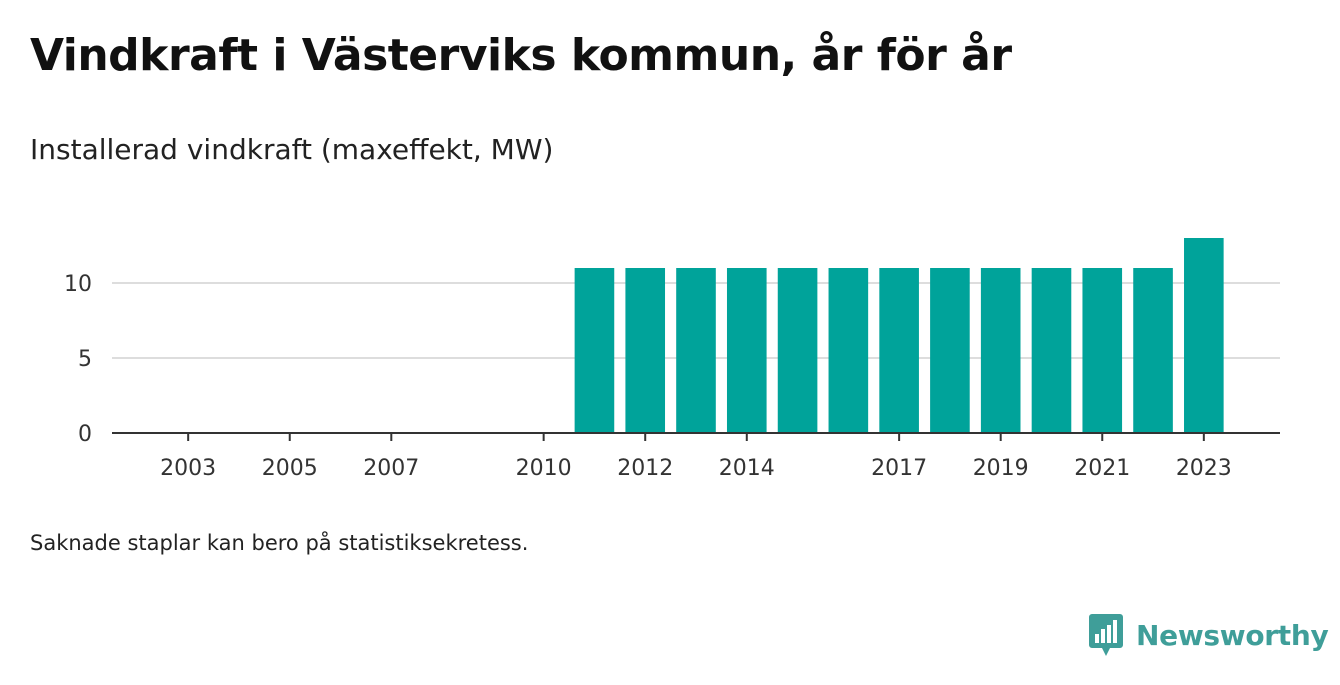 The image size is (1340, 685). What do you see at coordinates (85, 359) in the screenshot?
I see `y-tick-label: 5` at bounding box center [85, 359].